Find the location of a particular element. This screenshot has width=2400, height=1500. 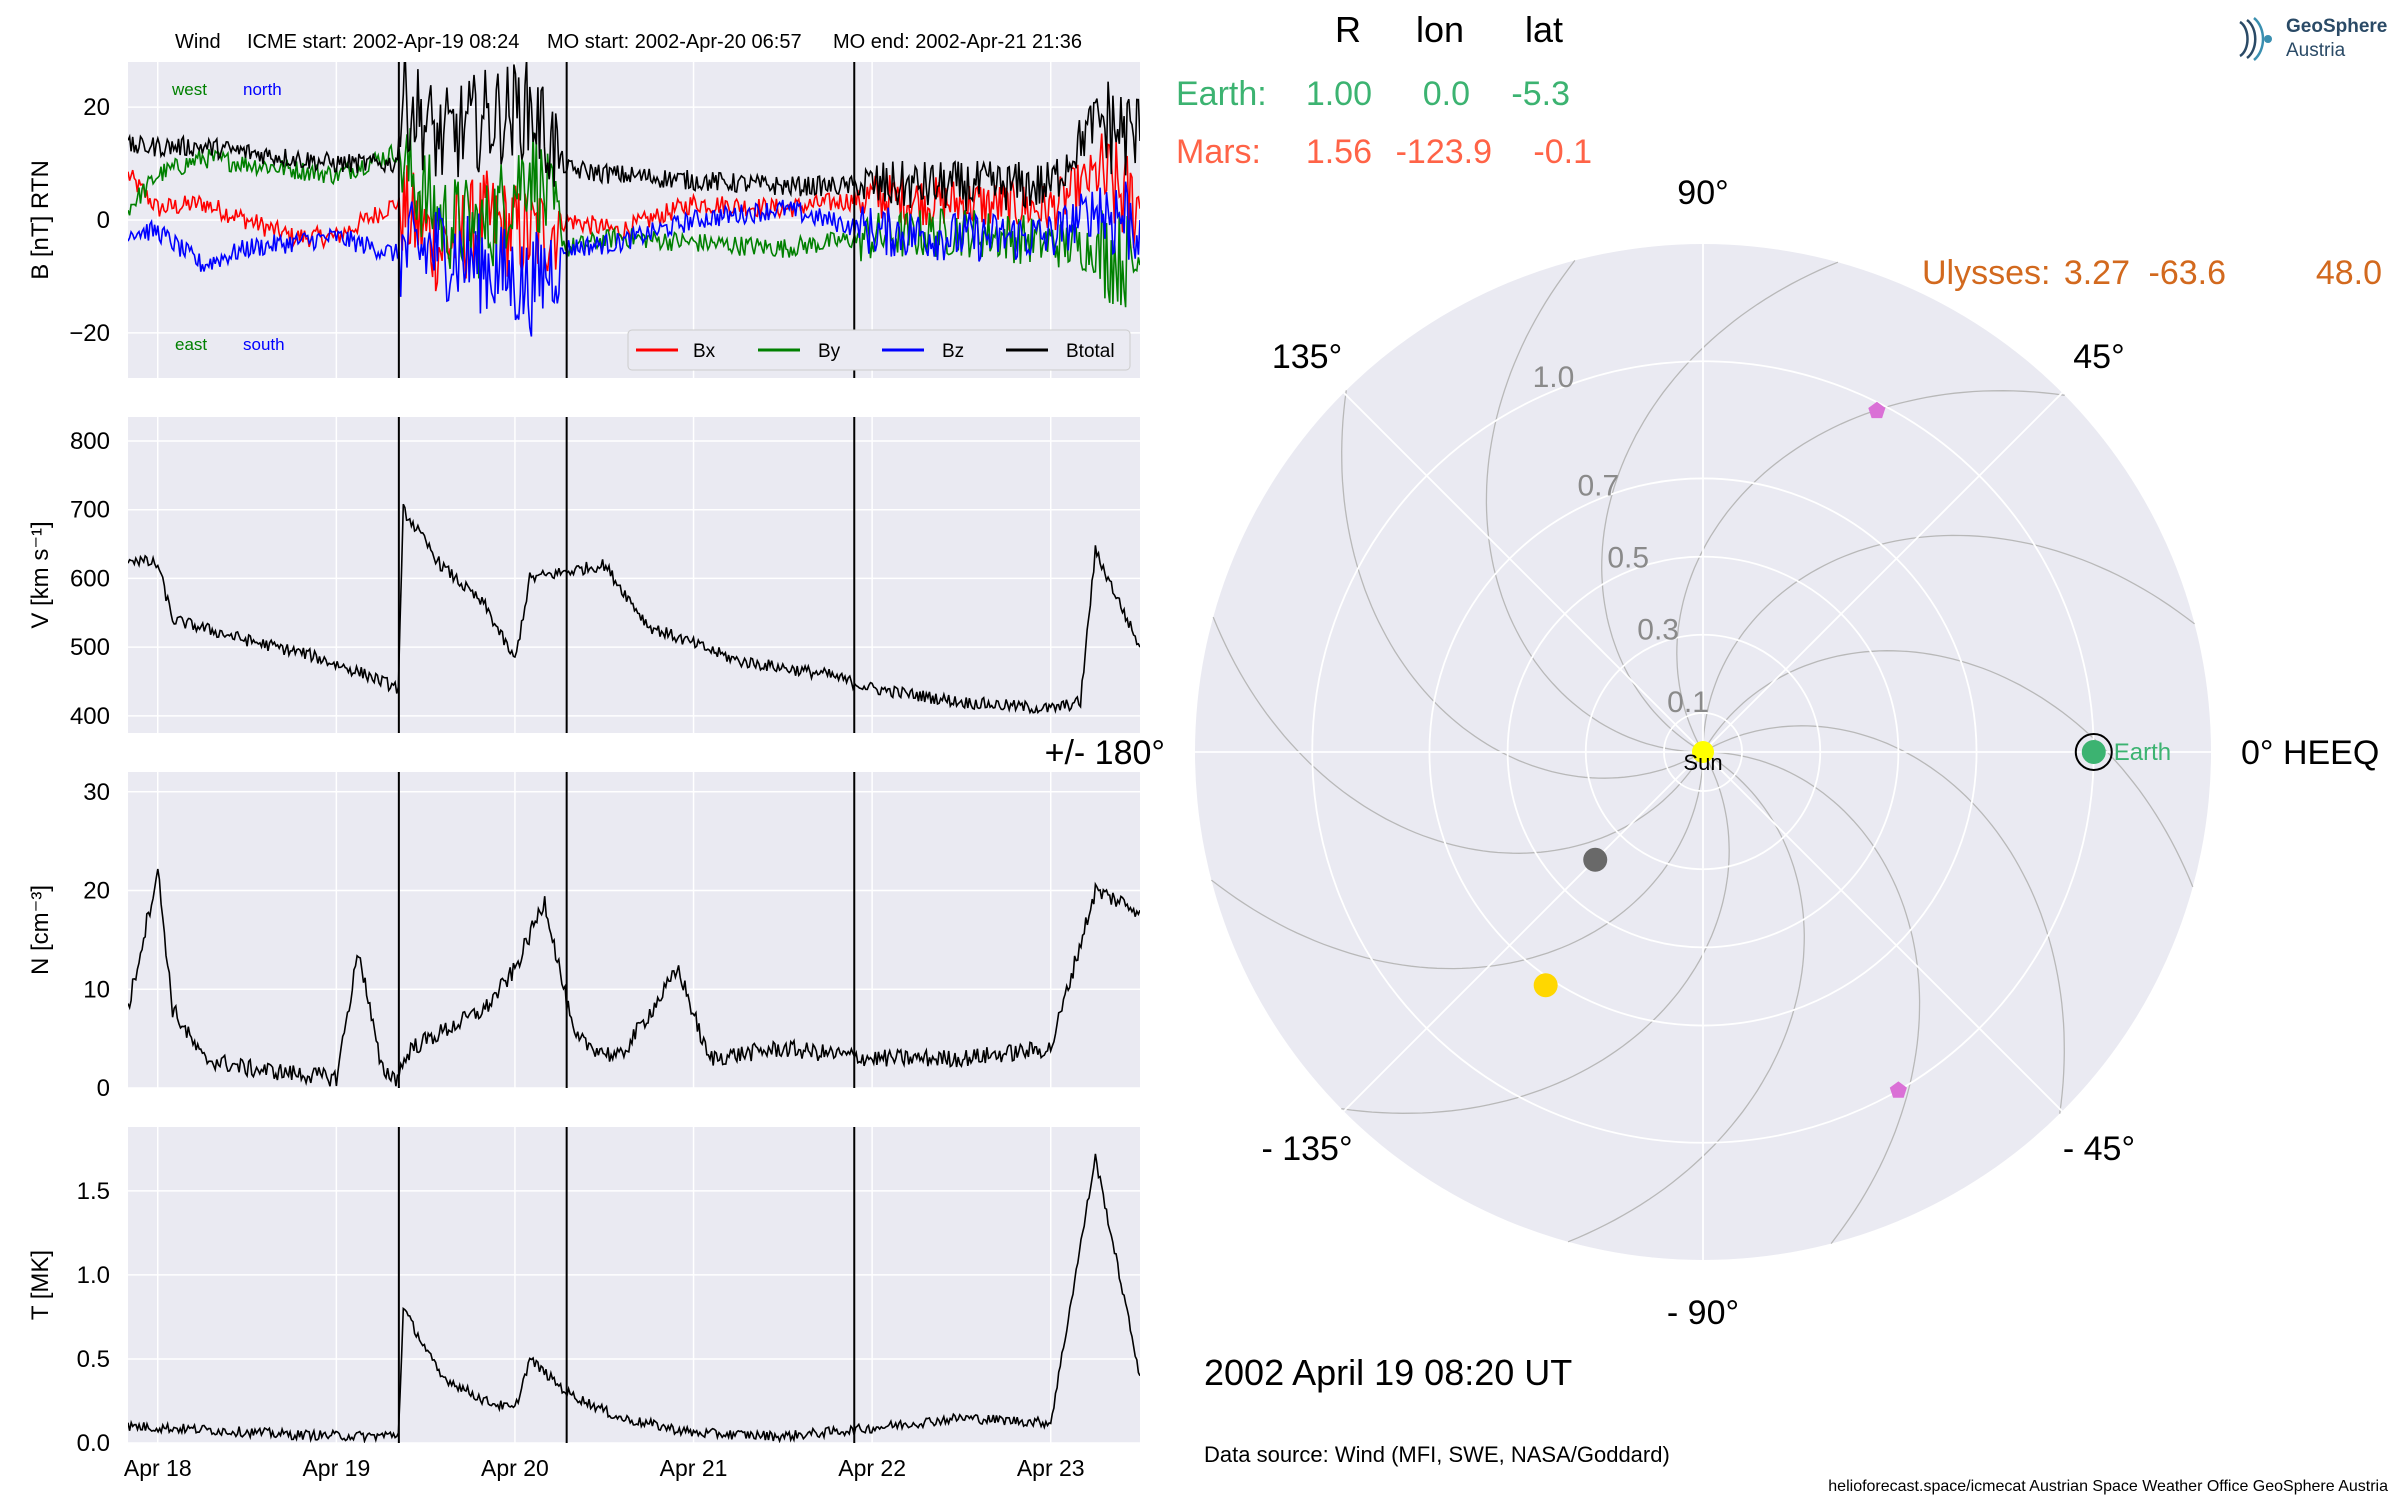

y-tick-label: −20 is located at coordinates (89, 333).